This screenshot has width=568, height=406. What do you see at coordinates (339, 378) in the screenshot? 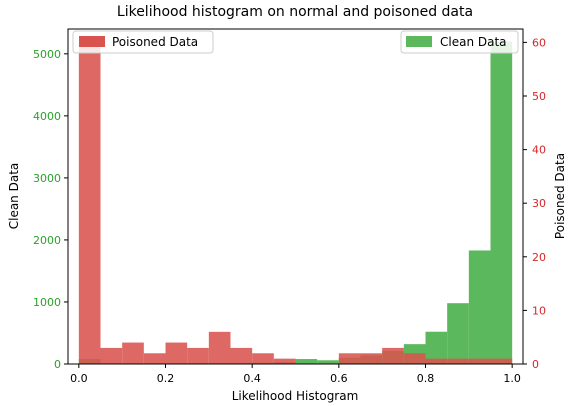
I see `x-tick-label: 0.6` at bounding box center [339, 378].